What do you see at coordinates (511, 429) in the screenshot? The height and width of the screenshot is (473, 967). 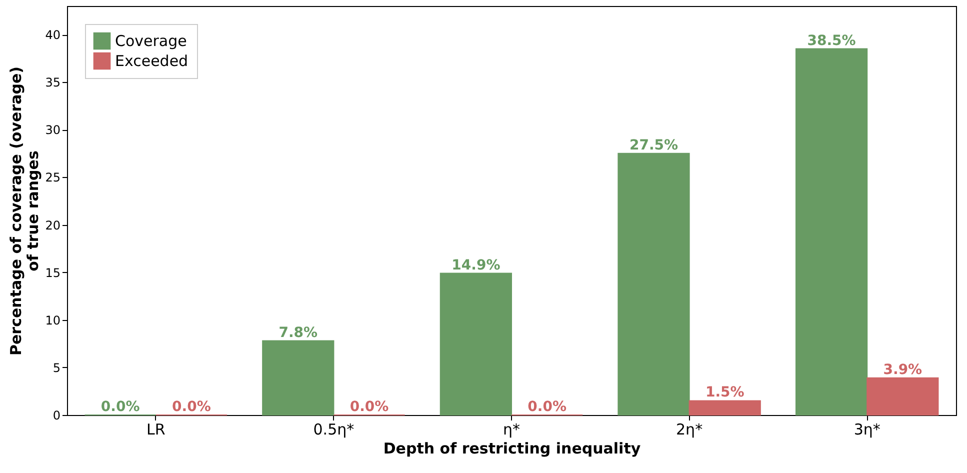 I see `x-tick-label: η*` at bounding box center [511, 429].